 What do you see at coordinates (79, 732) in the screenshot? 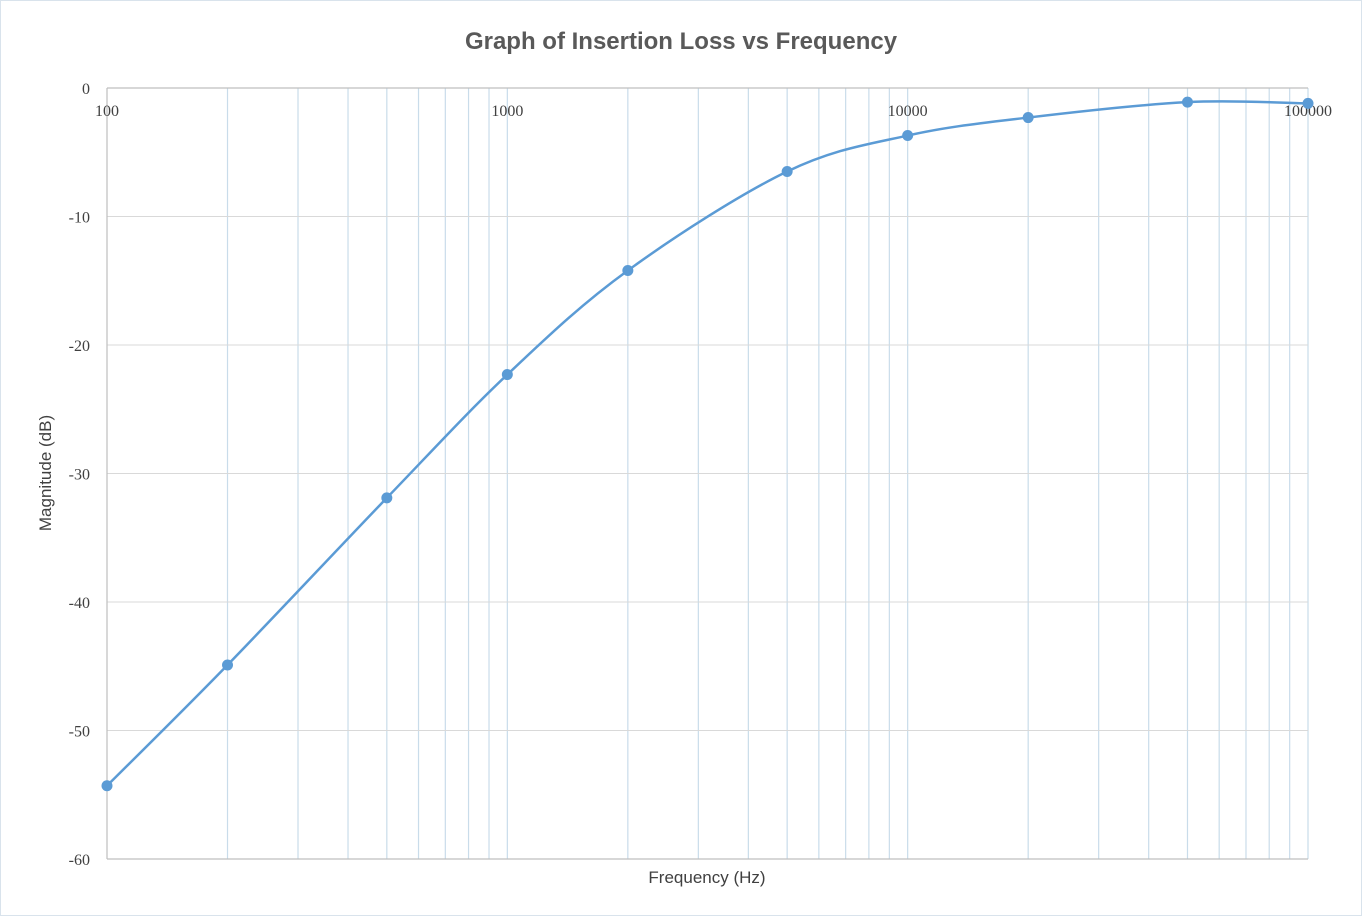
I see `y-tick-label: -50` at bounding box center [79, 732].